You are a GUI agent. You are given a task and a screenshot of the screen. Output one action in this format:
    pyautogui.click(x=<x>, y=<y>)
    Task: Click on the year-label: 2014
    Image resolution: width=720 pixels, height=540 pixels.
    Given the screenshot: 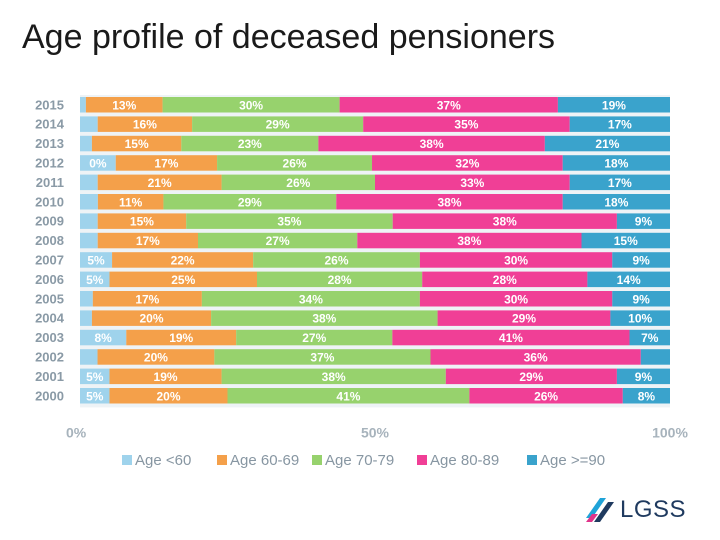 What is the action you would take?
    pyautogui.click(x=50, y=124)
    